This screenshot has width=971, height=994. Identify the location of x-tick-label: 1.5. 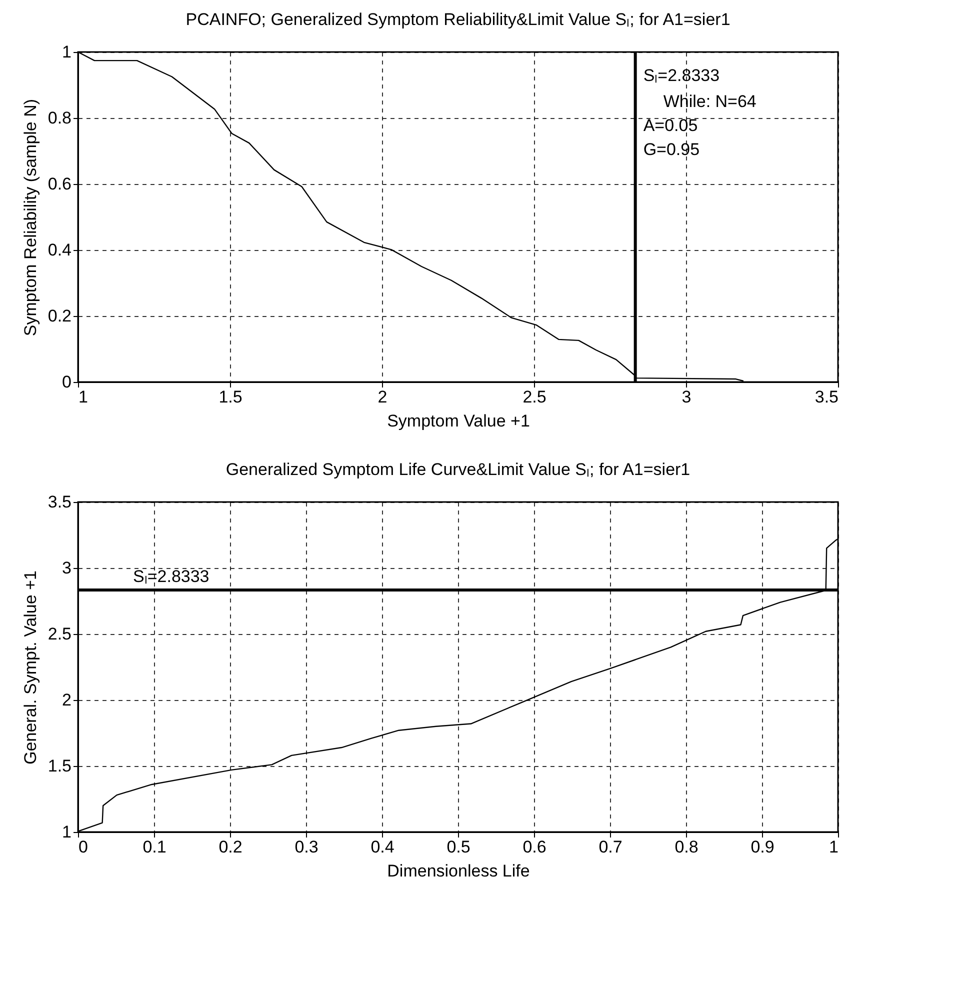
(230, 397).